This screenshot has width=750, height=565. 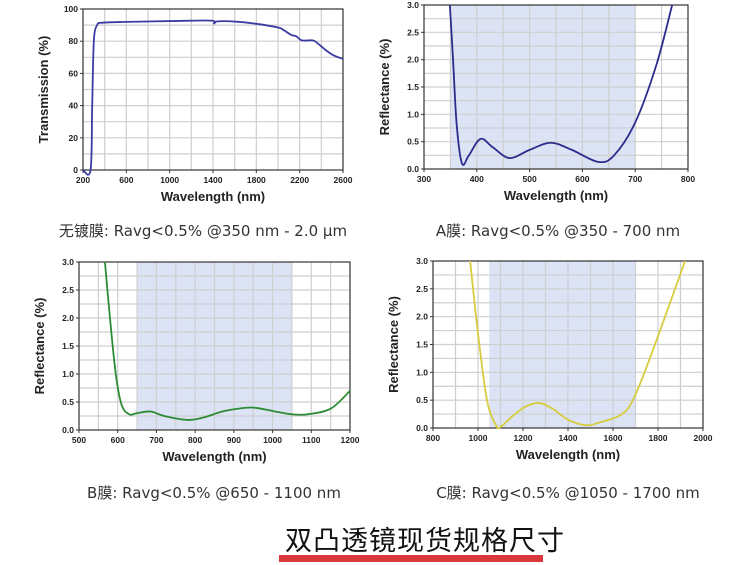 I want to click on x-tick-label: 2000, so click(x=703, y=438).